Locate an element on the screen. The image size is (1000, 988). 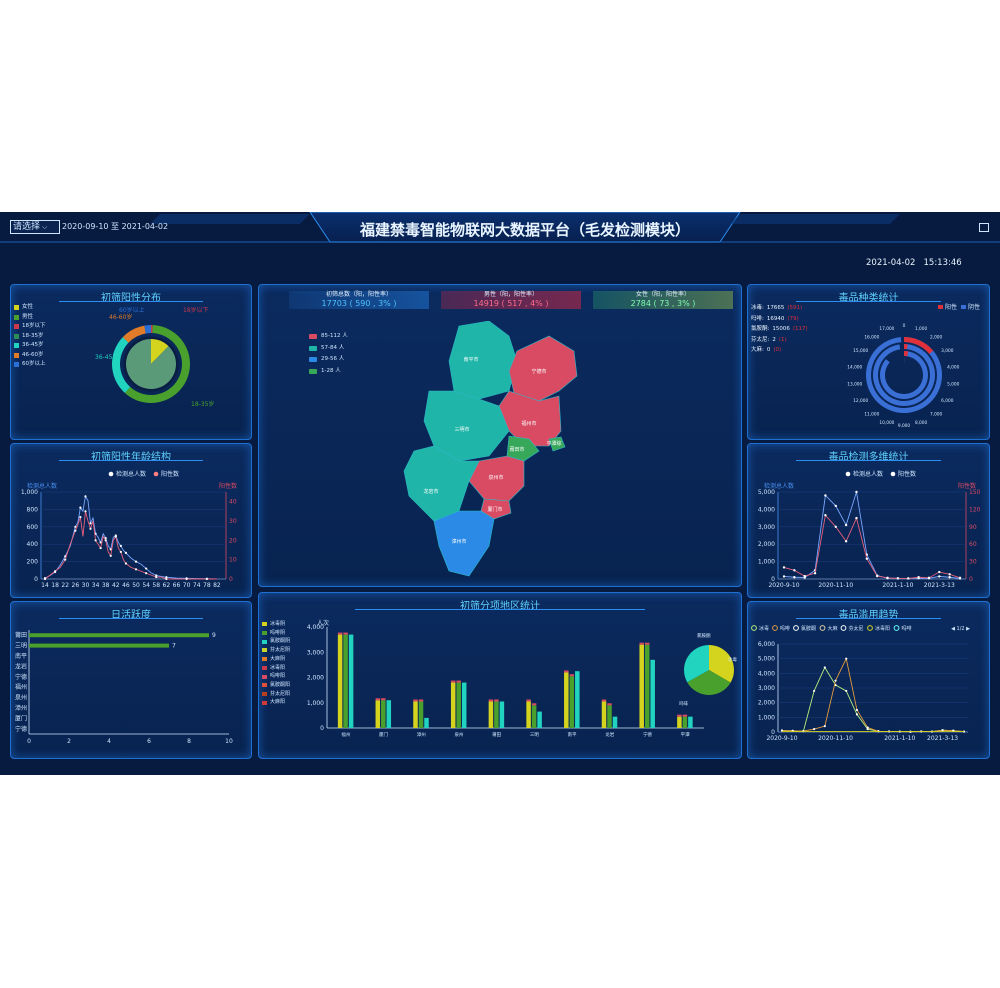
legend-item: 18-35岁 is located at coordinates (30, 337).